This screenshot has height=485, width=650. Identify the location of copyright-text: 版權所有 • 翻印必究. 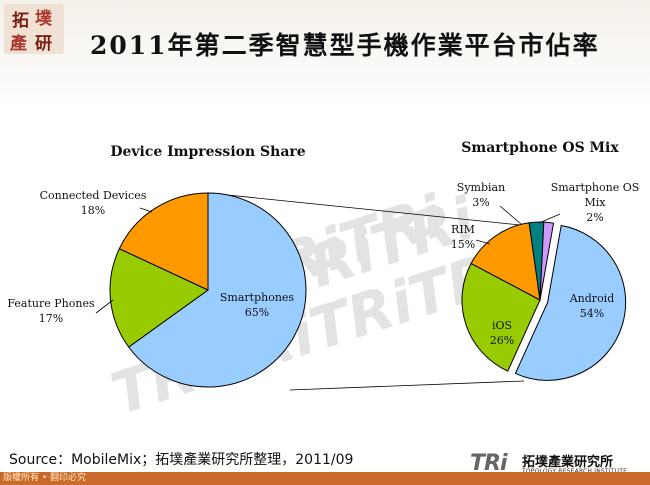
(45, 478).